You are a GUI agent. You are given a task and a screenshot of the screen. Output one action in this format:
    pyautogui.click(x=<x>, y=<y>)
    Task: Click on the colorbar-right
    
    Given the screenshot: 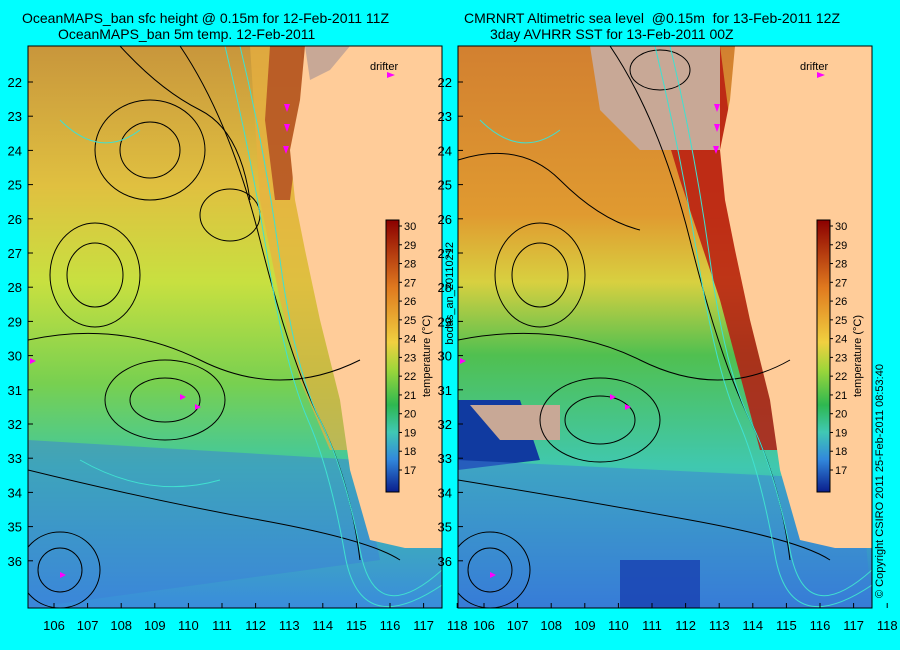 What is the action you would take?
    pyautogui.click(x=823, y=356)
    